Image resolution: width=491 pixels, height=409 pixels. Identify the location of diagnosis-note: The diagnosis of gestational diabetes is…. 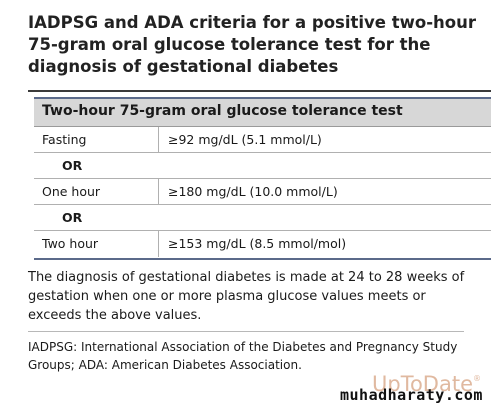
(246, 296).